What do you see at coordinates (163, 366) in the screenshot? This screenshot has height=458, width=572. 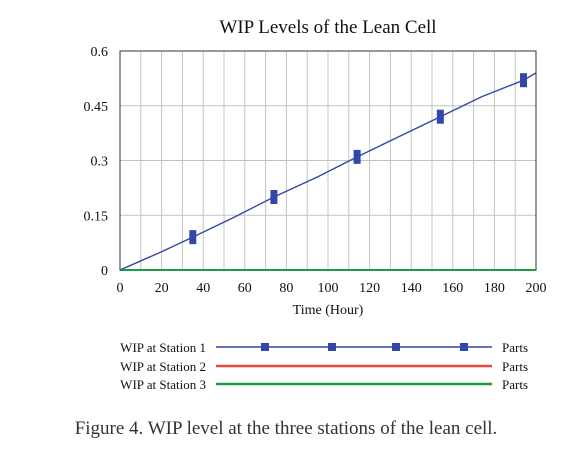 I see `legend-label: WIP at Station 2` at bounding box center [163, 366].